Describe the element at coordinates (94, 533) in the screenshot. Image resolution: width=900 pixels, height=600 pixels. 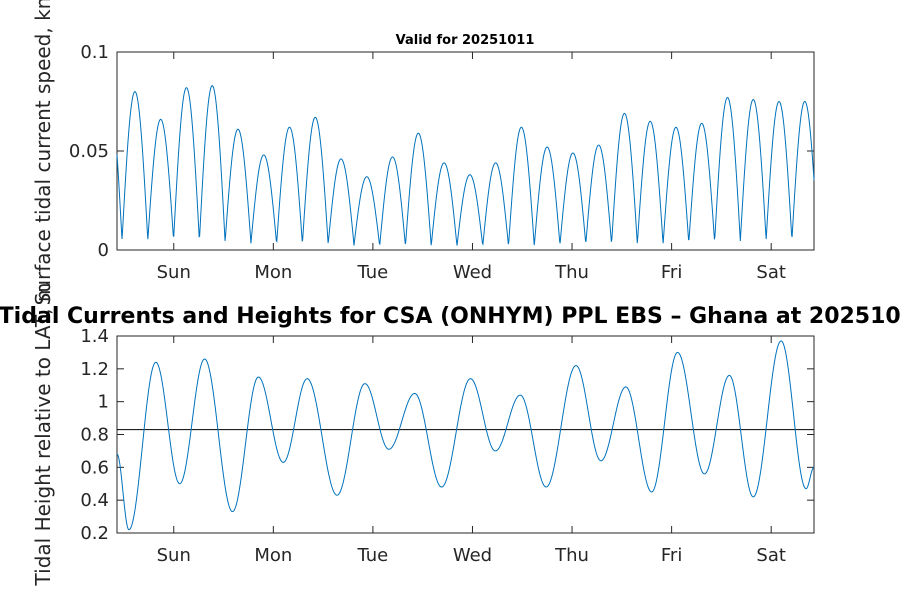
I see `height-y-tick-label: 0.2` at that location.